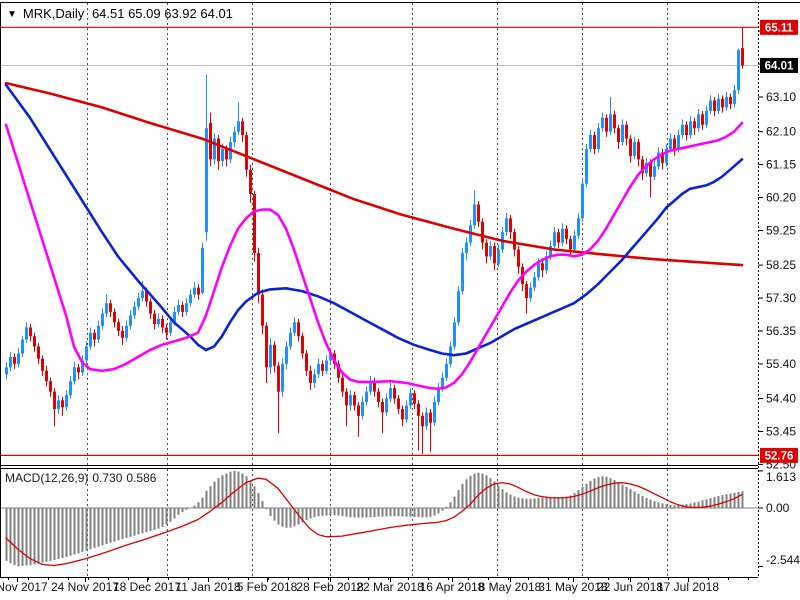  I want to click on price-badges: 65.11 64.01 52.76, so click(779, 241).